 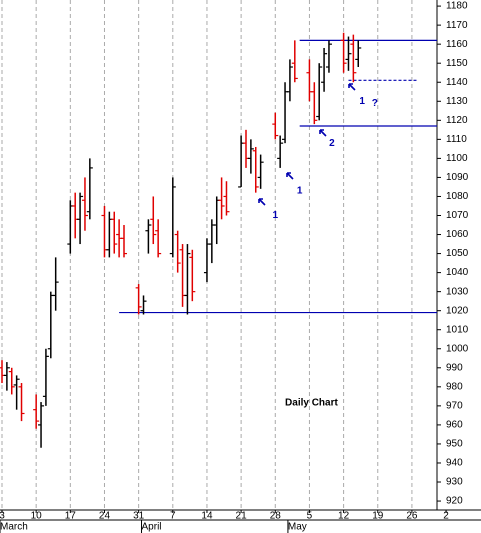 What do you see at coordinates (457, 63) in the screenshot?
I see `y-tick-label: 1150` at bounding box center [457, 63].